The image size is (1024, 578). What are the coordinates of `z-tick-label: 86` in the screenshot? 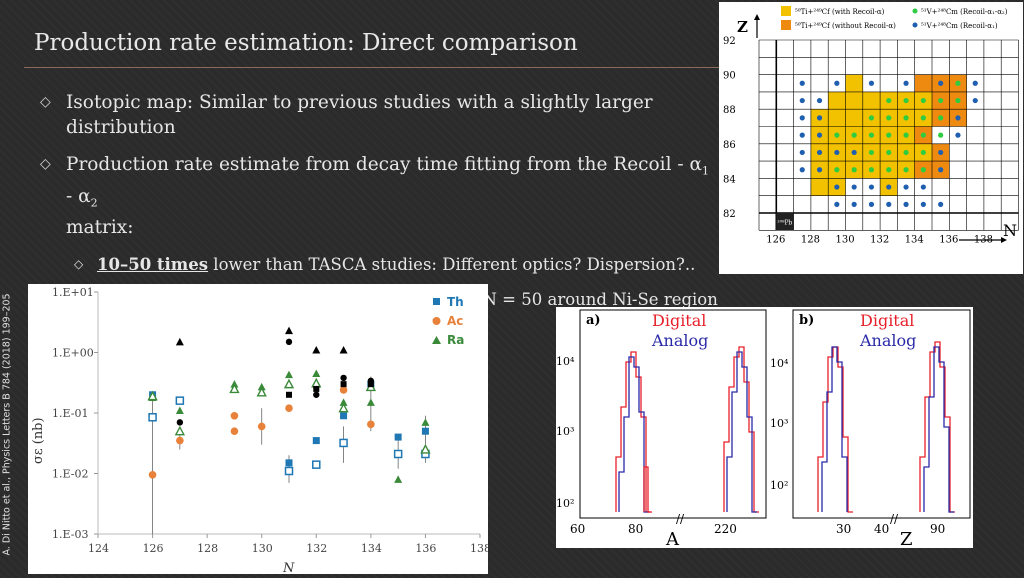 It's located at (729, 145).